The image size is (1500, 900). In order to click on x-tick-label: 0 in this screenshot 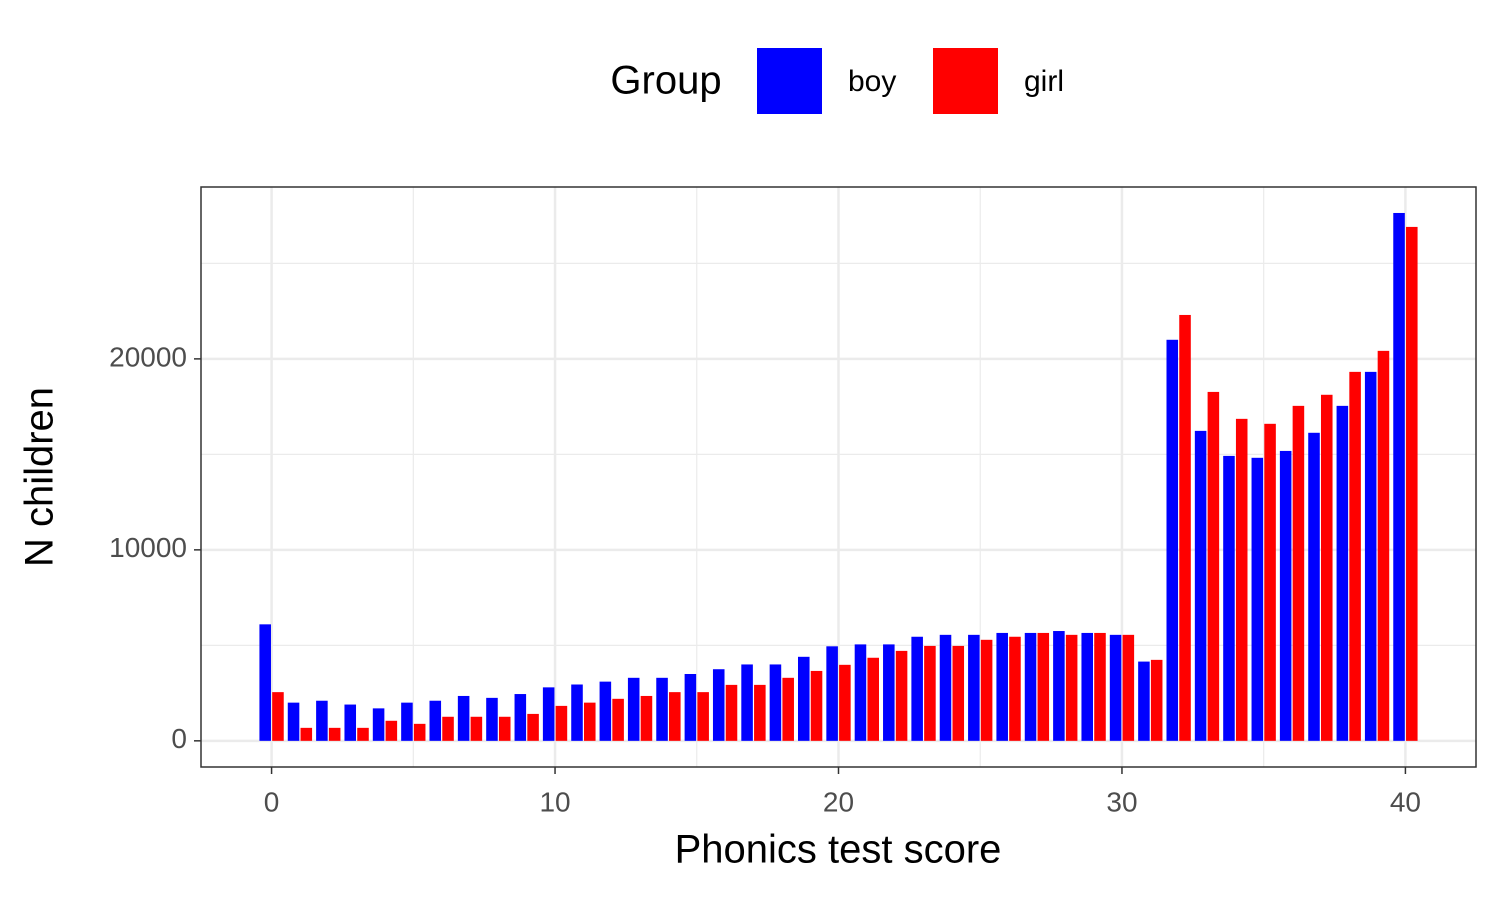, I will do `click(272, 801)`.